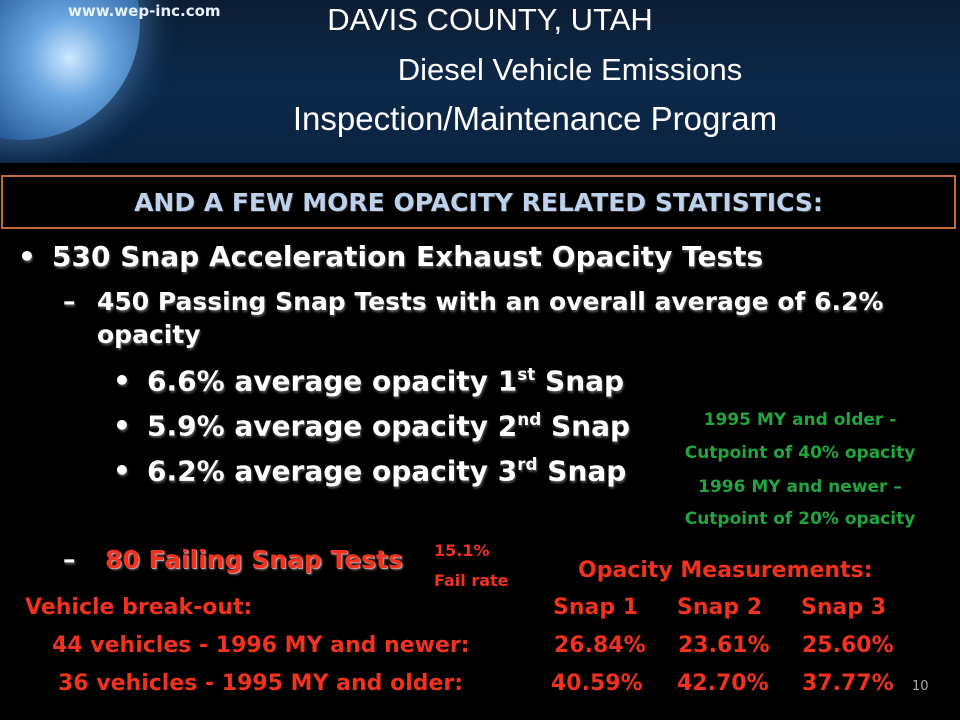 This screenshot has height=720, width=960. Describe the element at coordinates (597, 683) in the screenshot. I see `row-older-snap-1: 40.59%` at that location.